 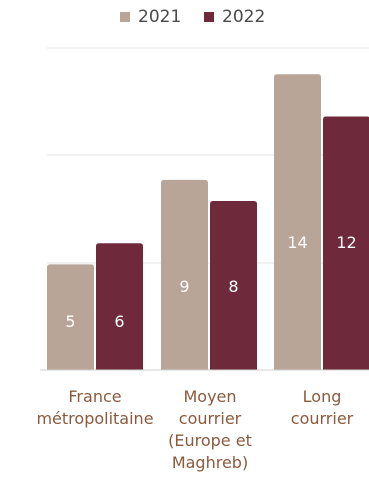 I want to click on legend-label-2021: 2021, so click(x=159, y=17).